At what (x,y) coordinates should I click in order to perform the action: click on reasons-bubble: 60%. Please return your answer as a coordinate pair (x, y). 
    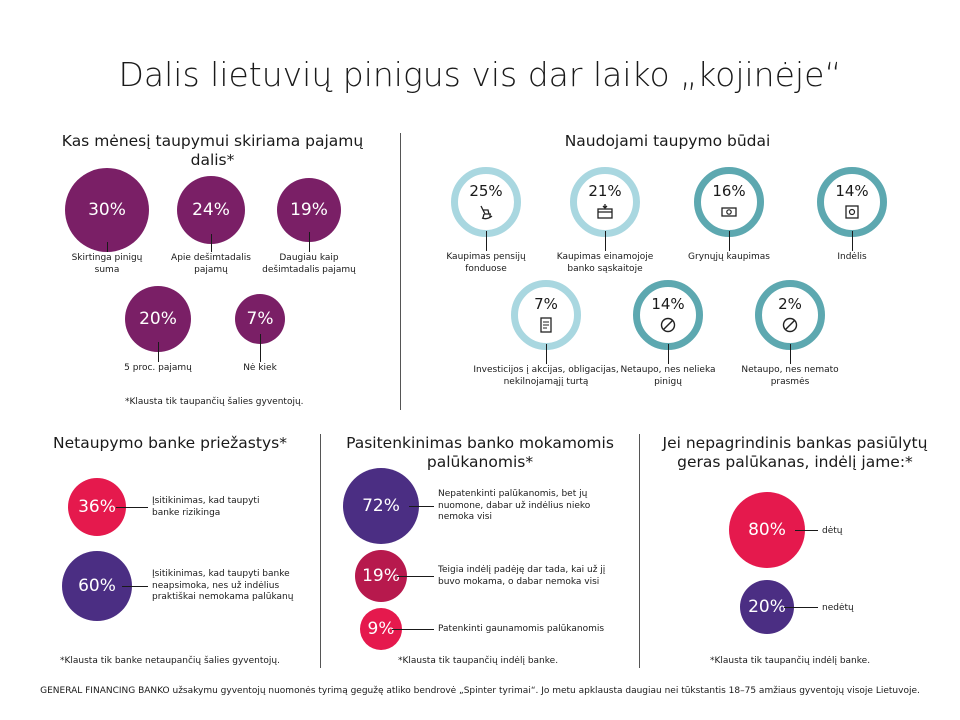
    Looking at the image, I should click on (97, 586).